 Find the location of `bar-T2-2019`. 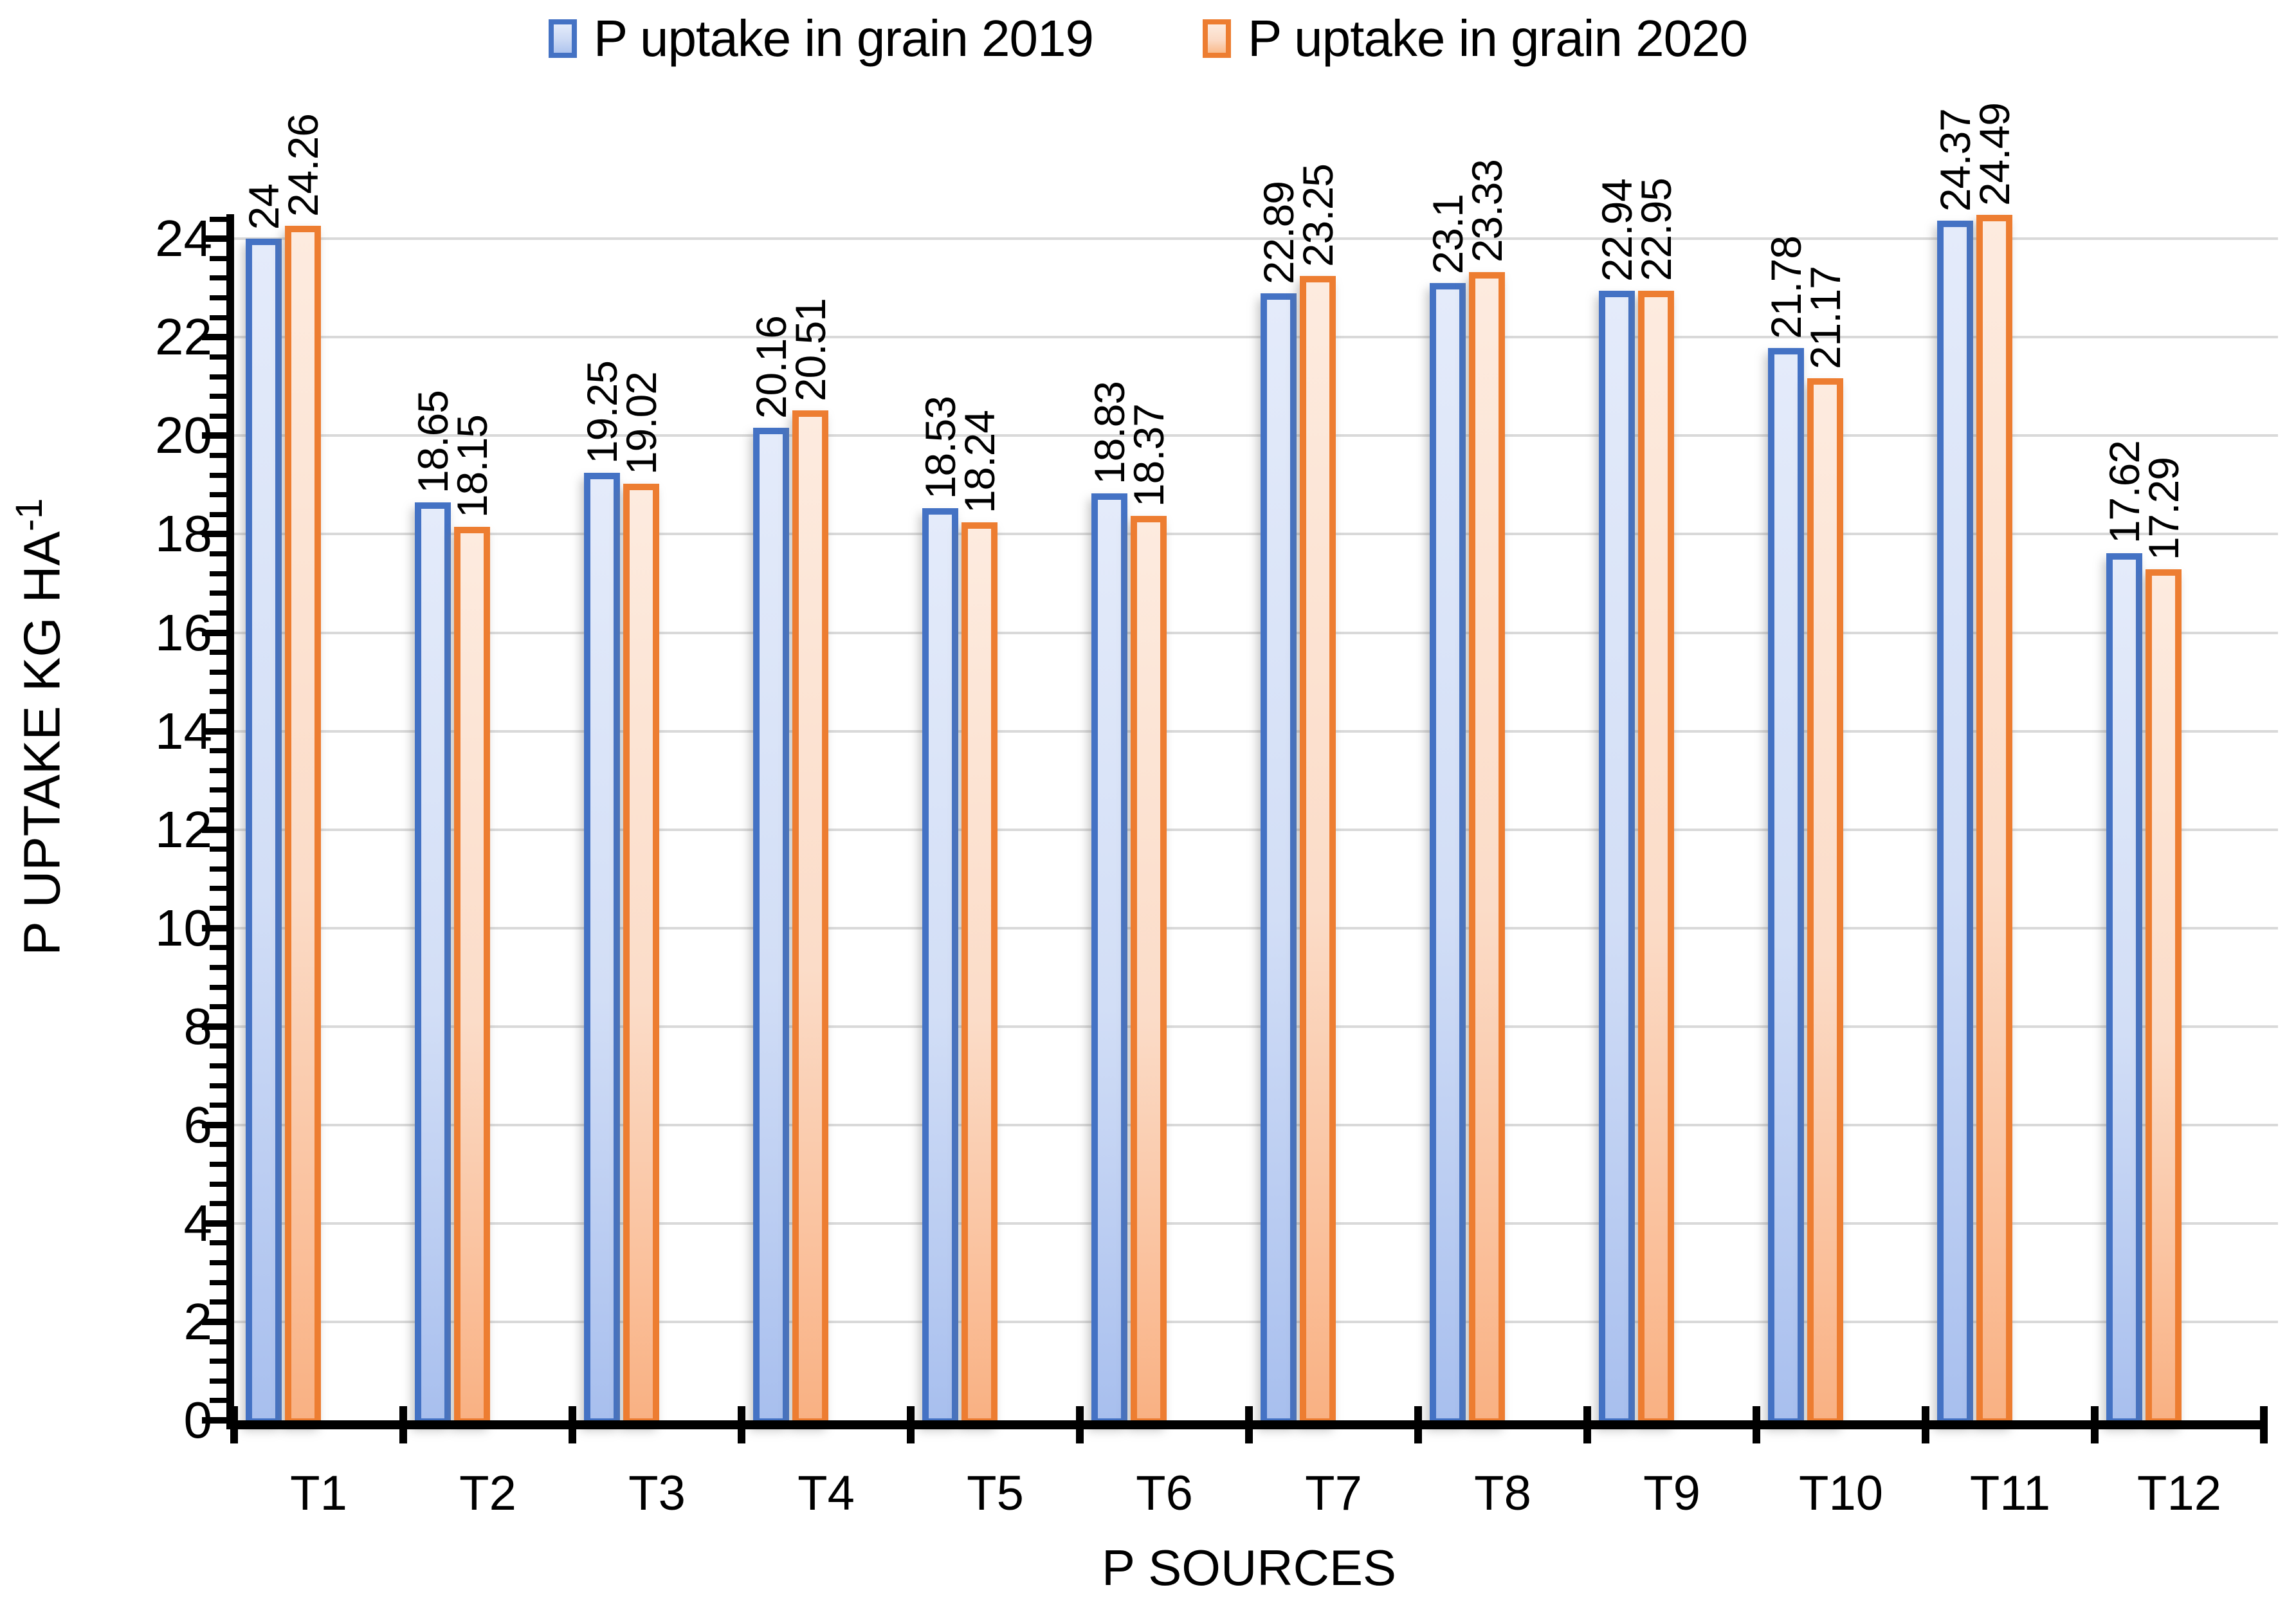

bar-T2-2019 is located at coordinates (433, 963).